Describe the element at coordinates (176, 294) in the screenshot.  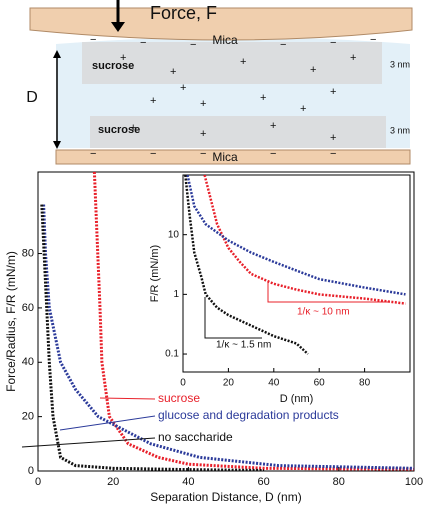
I see `y-tick-label: 1` at that location.